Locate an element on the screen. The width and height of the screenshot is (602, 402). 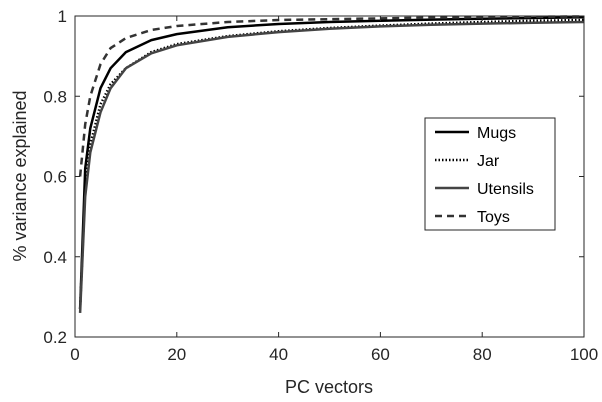
x-tick-label: 60 is located at coordinates (380, 354).